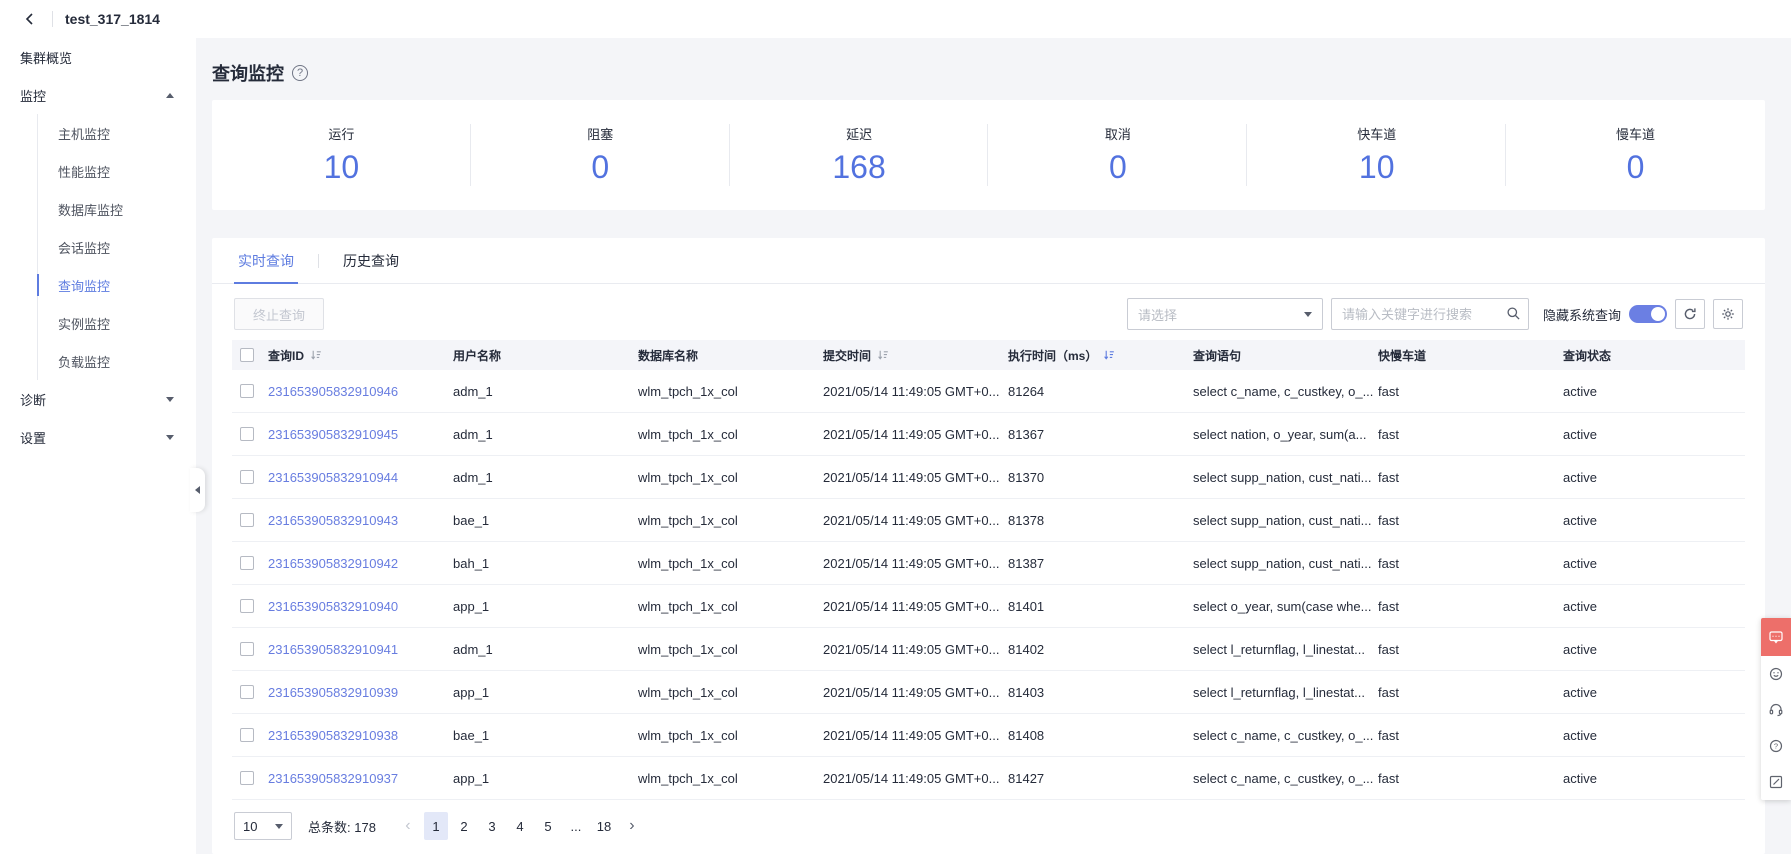  Describe the element at coordinates (98, 399) in the screenshot. I see `sidebar-group-diagnosis: 诊断` at that location.